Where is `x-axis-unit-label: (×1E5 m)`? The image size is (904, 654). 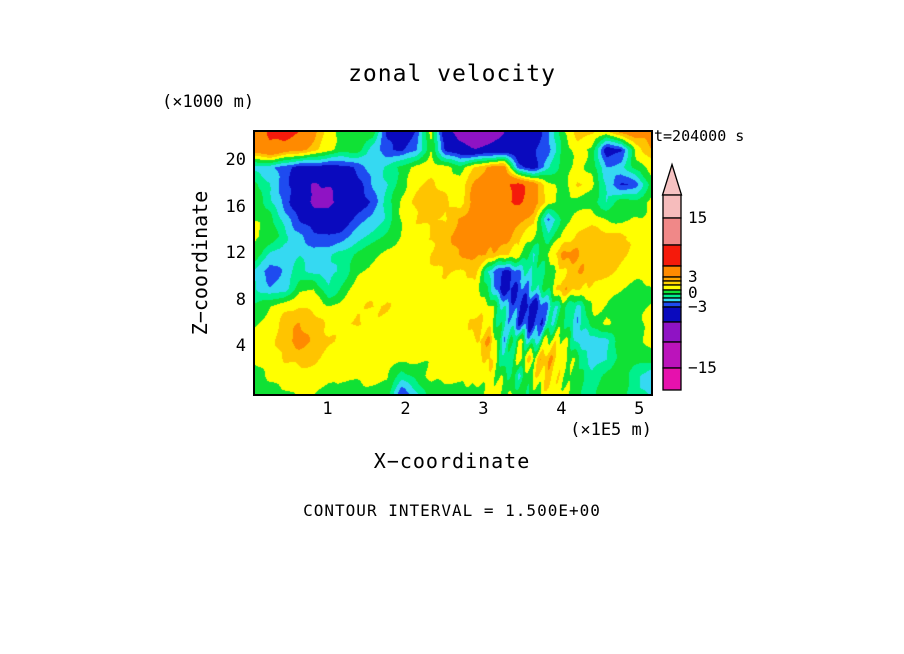
x-axis-unit-label: (×1E5 m) is located at coordinates (611, 430).